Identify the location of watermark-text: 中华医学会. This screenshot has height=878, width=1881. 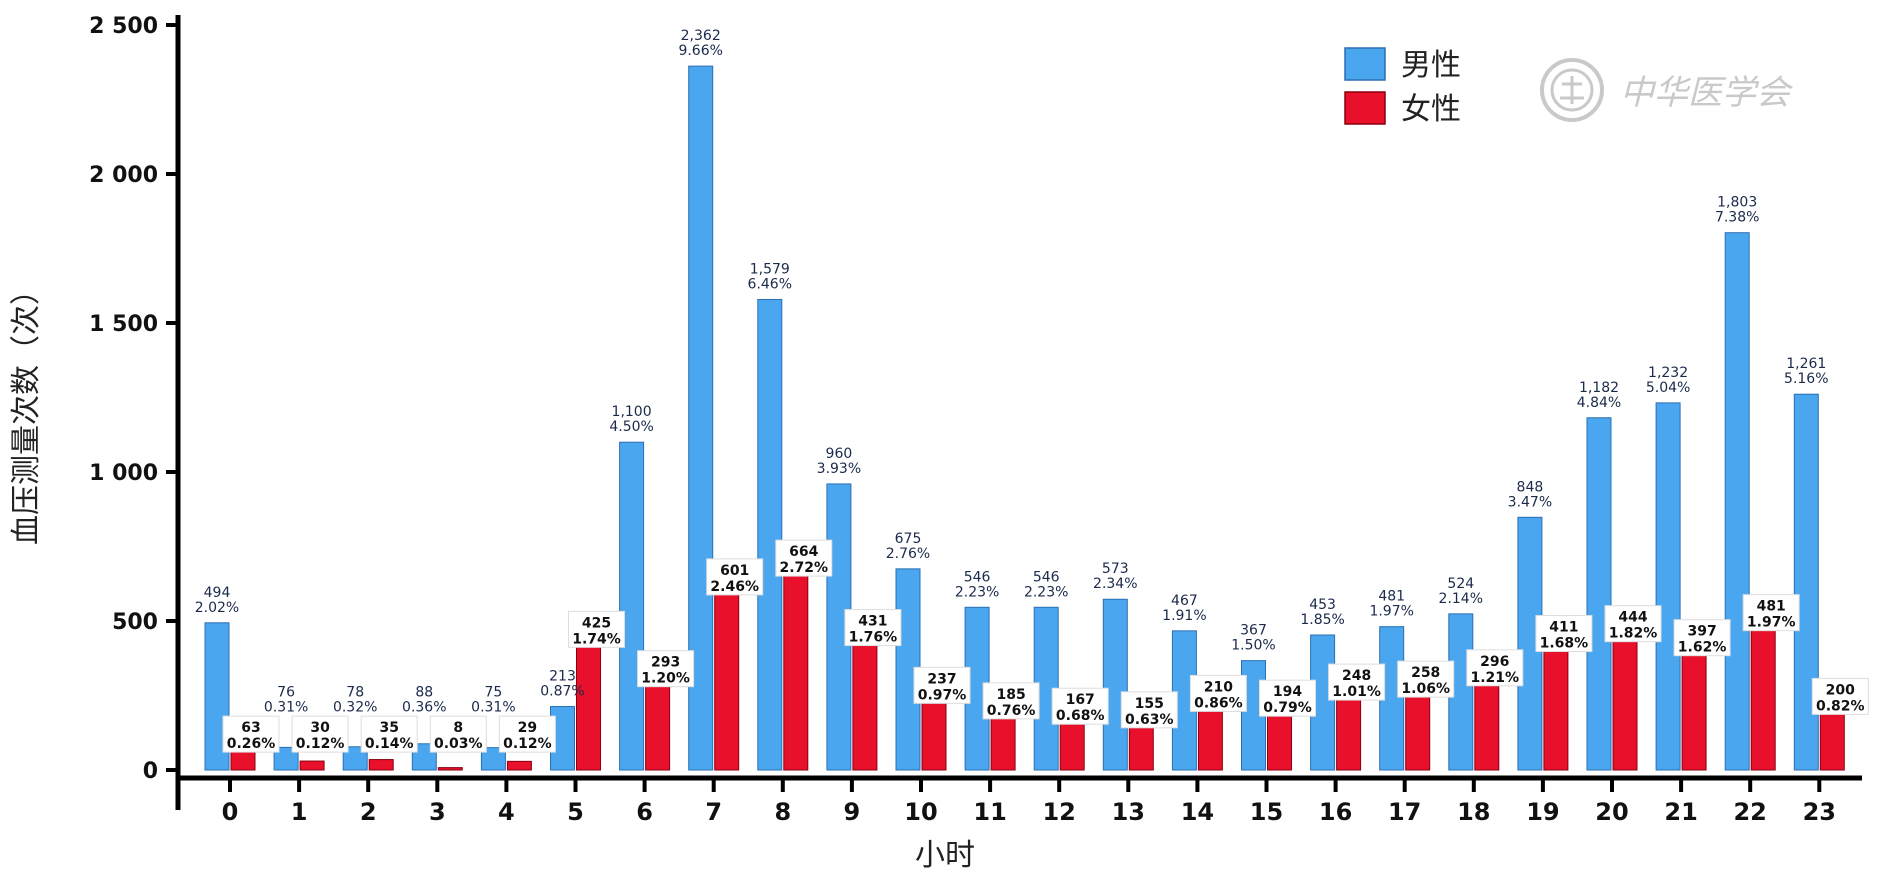
(1707, 93).